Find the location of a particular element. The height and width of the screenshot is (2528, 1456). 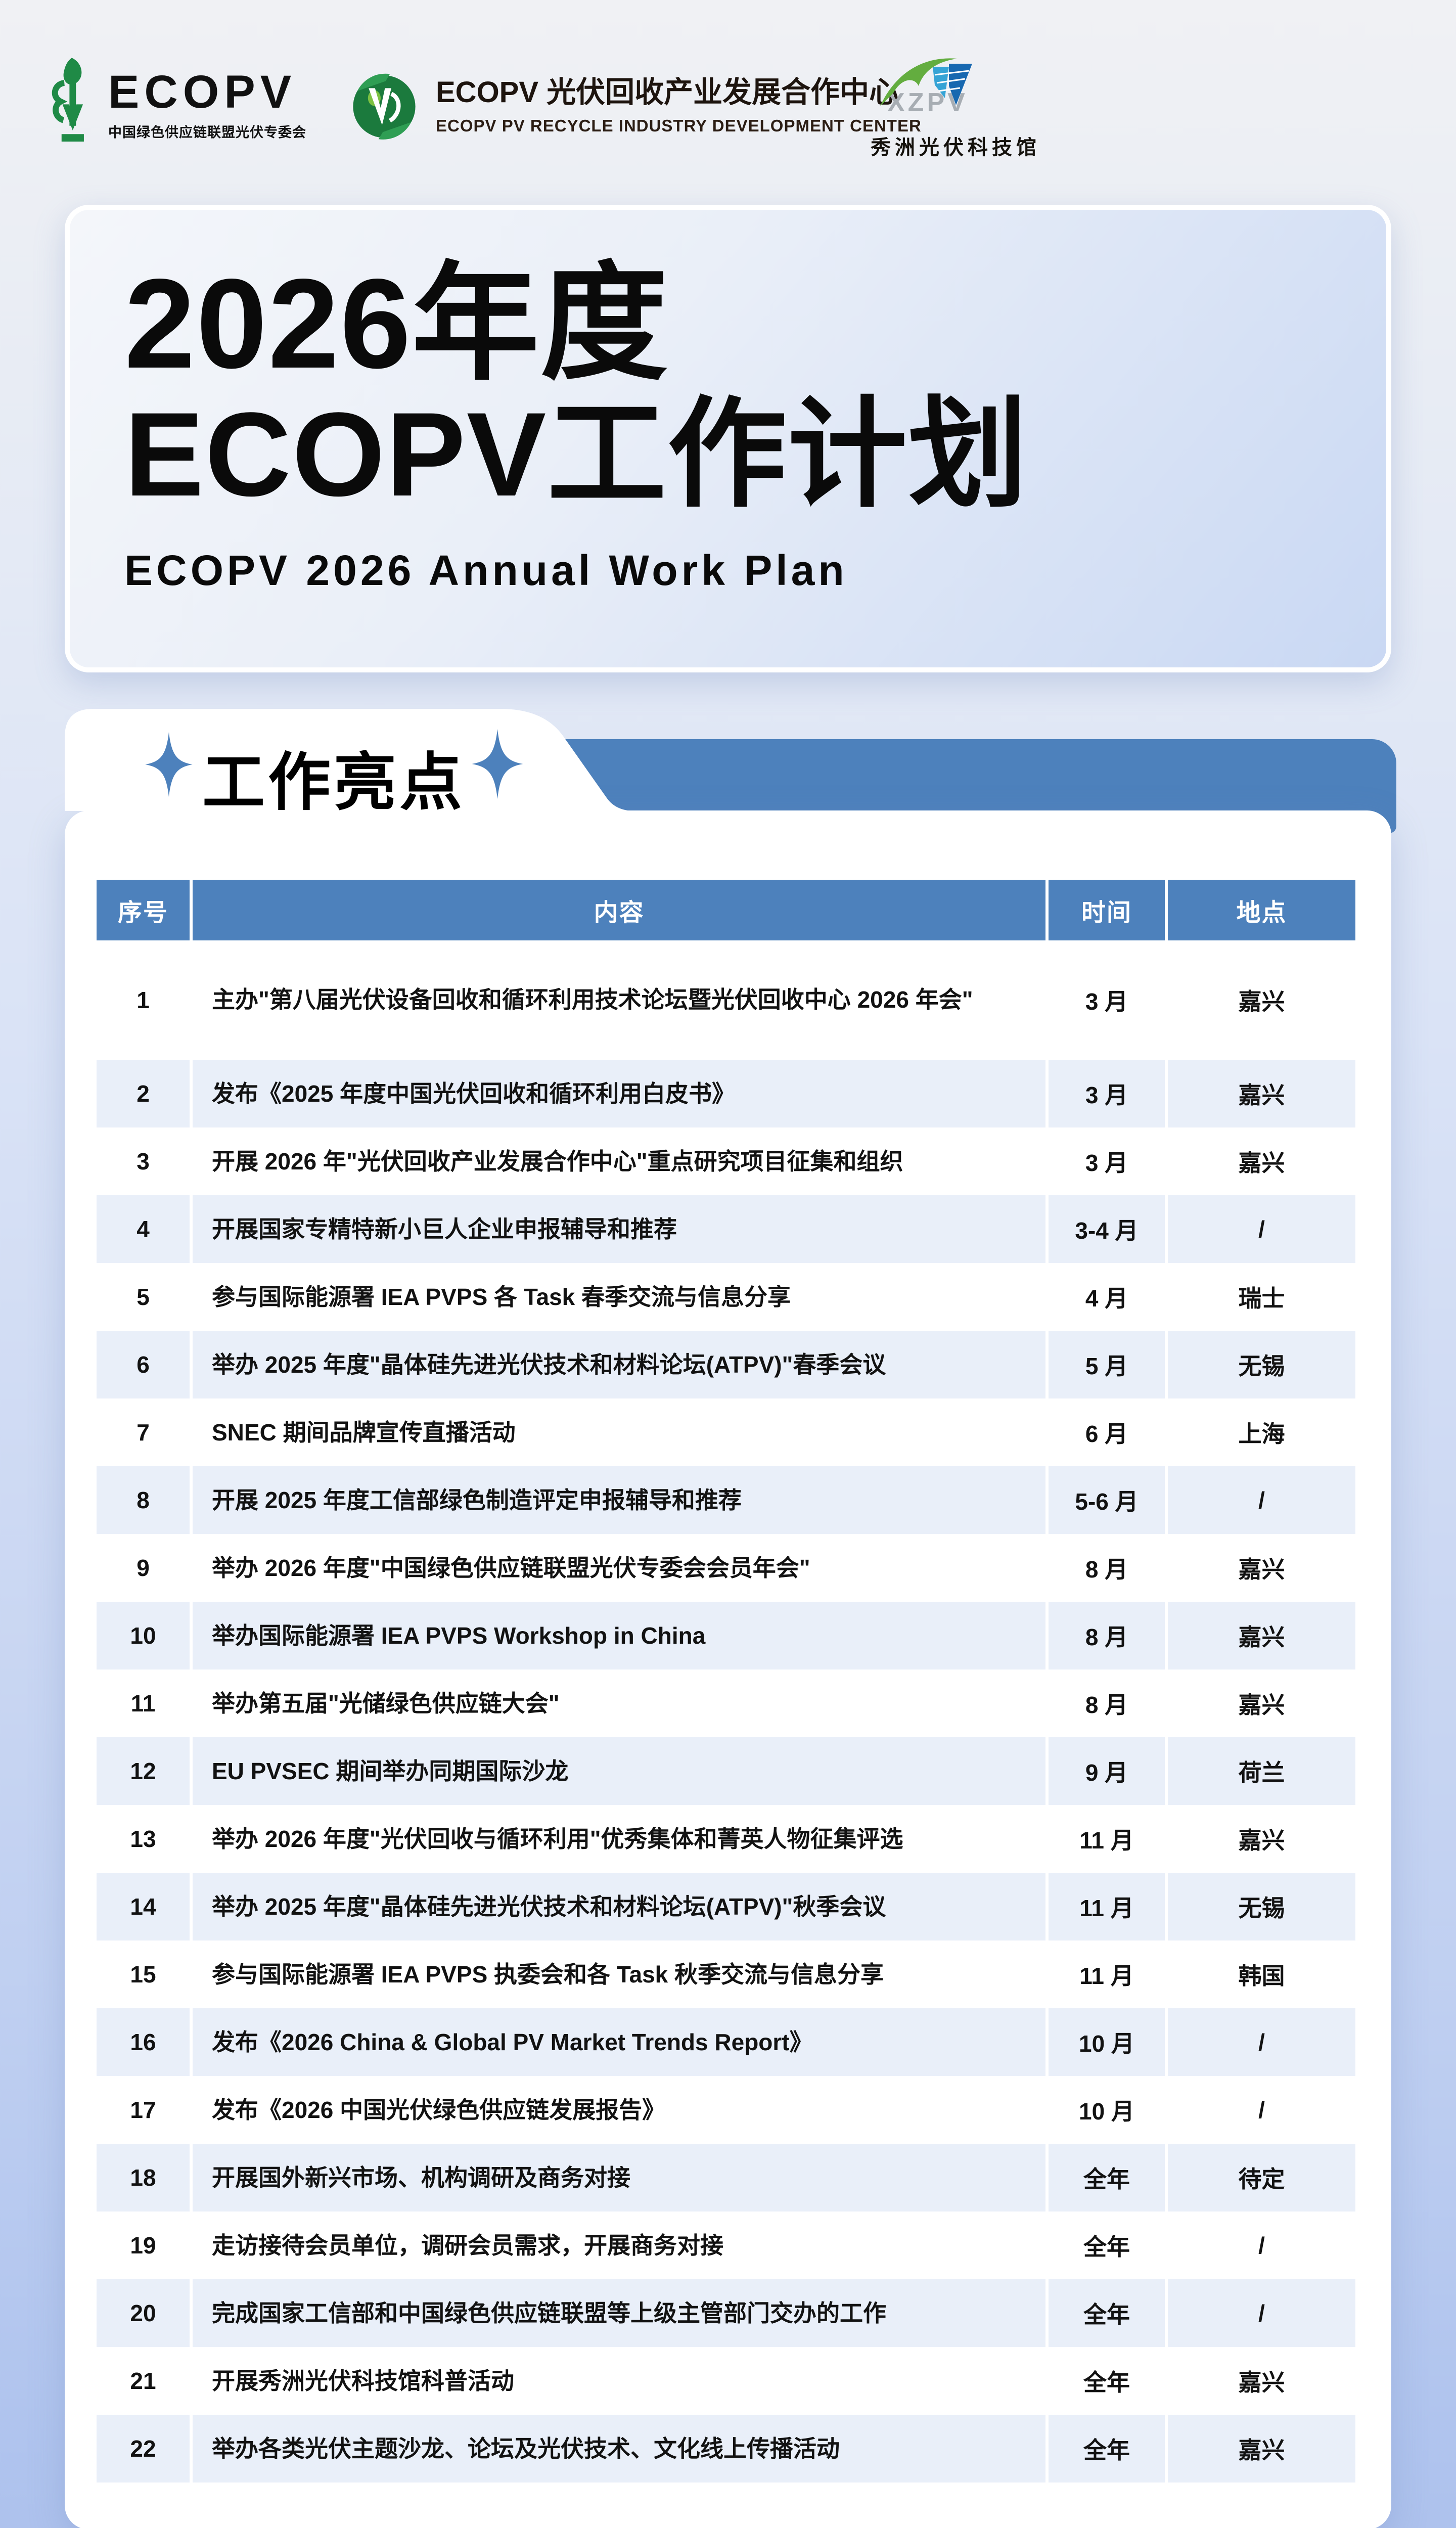

cell-no: 4 is located at coordinates (143, 1229).